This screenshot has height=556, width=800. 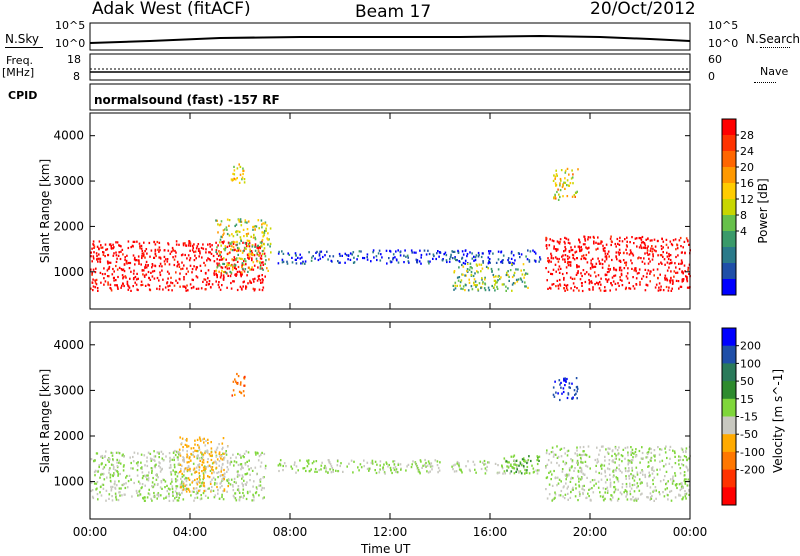 What do you see at coordinates (750, 363) in the screenshot?
I see `velocity-colorbar-tick-label: 100` at bounding box center [750, 363].